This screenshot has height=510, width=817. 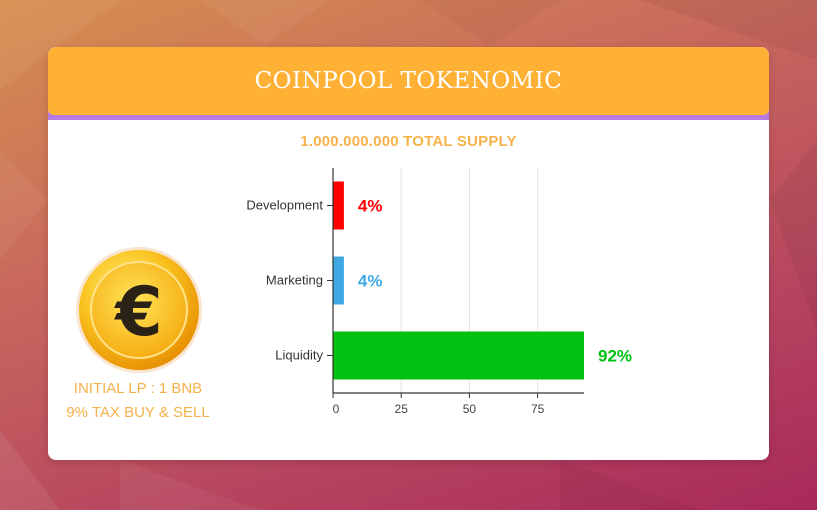 I want to click on card-header: COINPOOL TOKENOMIC, so click(x=408, y=81).